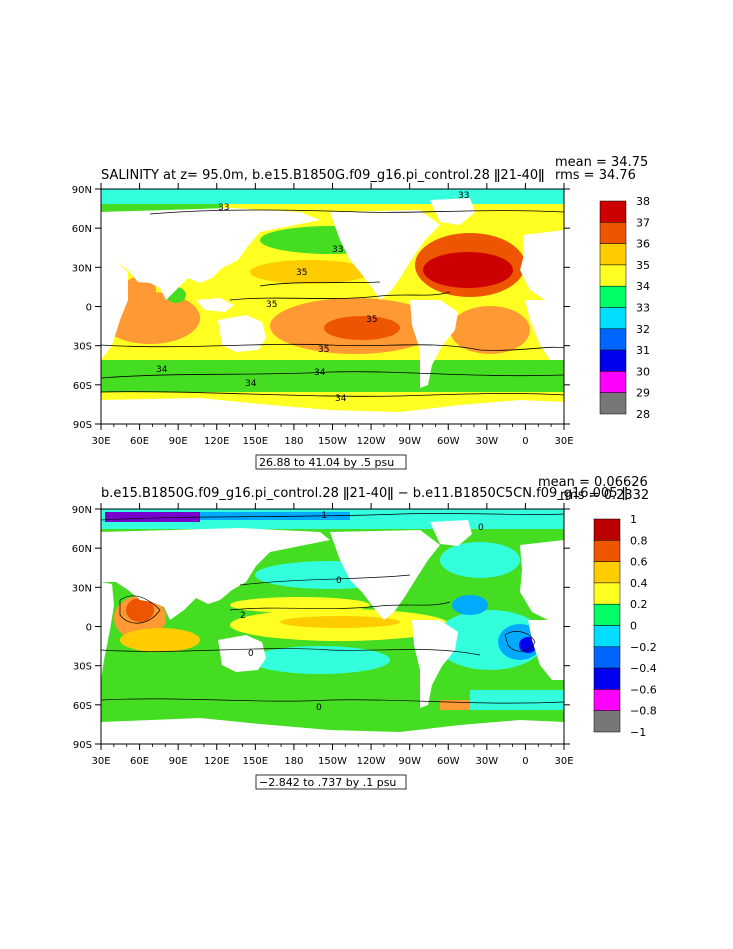 Image resolution: width=733 pixels, height=949 pixels. I want to click on colorbar-label: 1, so click(633, 519).